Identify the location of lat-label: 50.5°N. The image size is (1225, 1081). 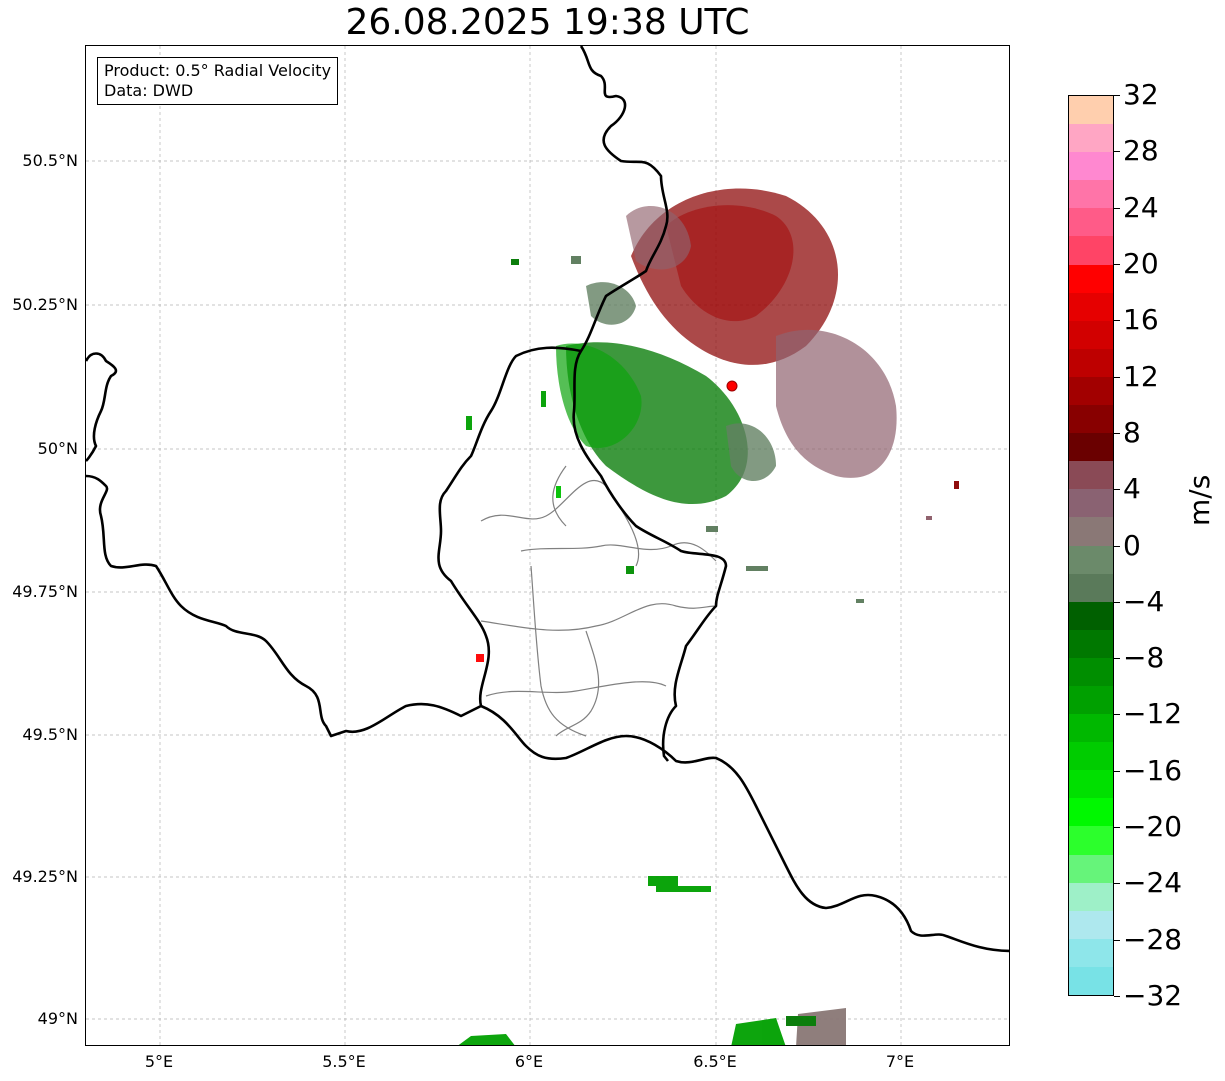
(50, 160).